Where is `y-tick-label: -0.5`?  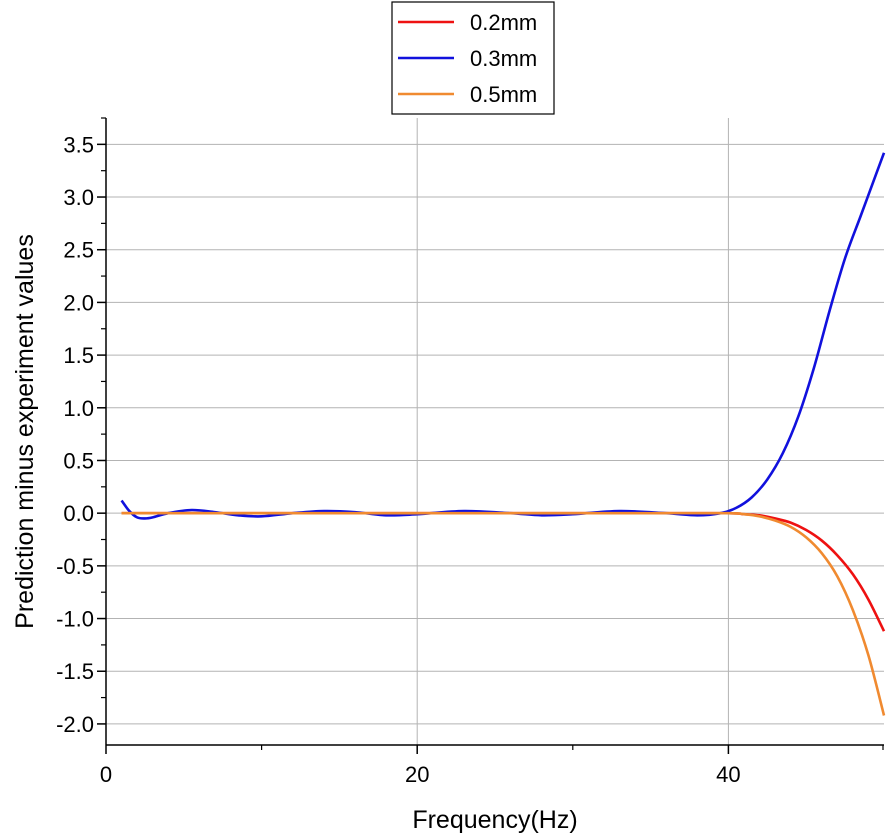 y-tick-label: -0.5 is located at coordinates (75, 566).